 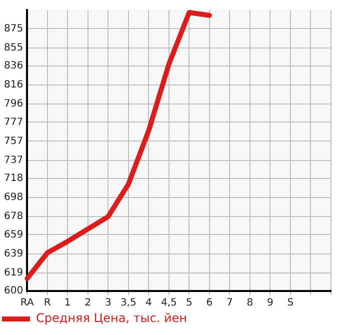 I want to click on x-tick-label: 6, so click(x=209, y=303).